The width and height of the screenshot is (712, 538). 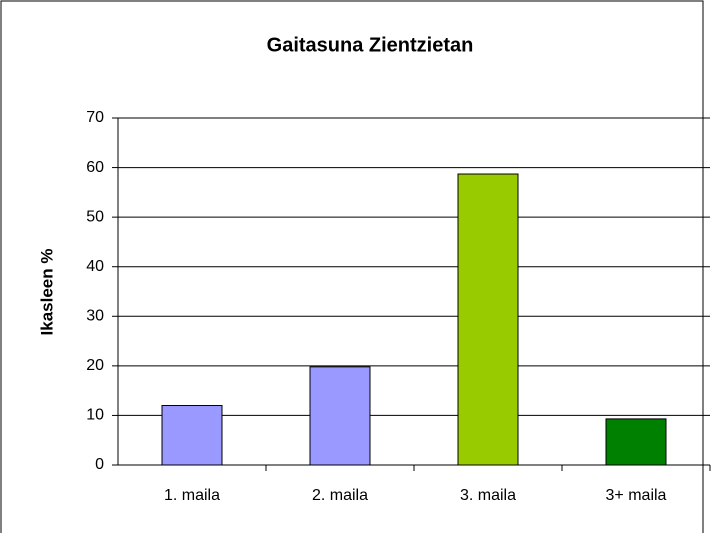 I want to click on y-axis-label: Ikasleen %, so click(x=46, y=292).